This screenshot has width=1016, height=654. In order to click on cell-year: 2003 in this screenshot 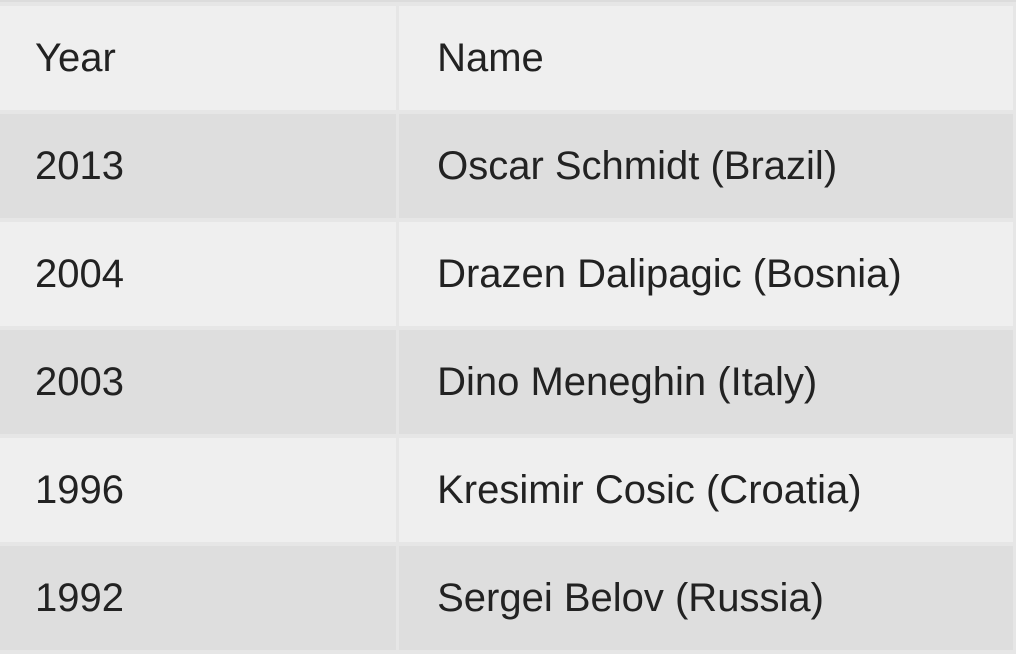, I will do `click(198, 382)`.